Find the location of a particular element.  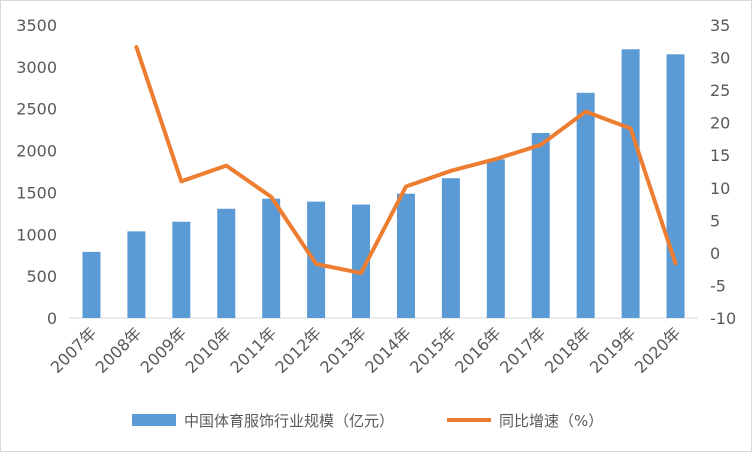

x-tick-label: 2015年 is located at coordinates (433, 350).